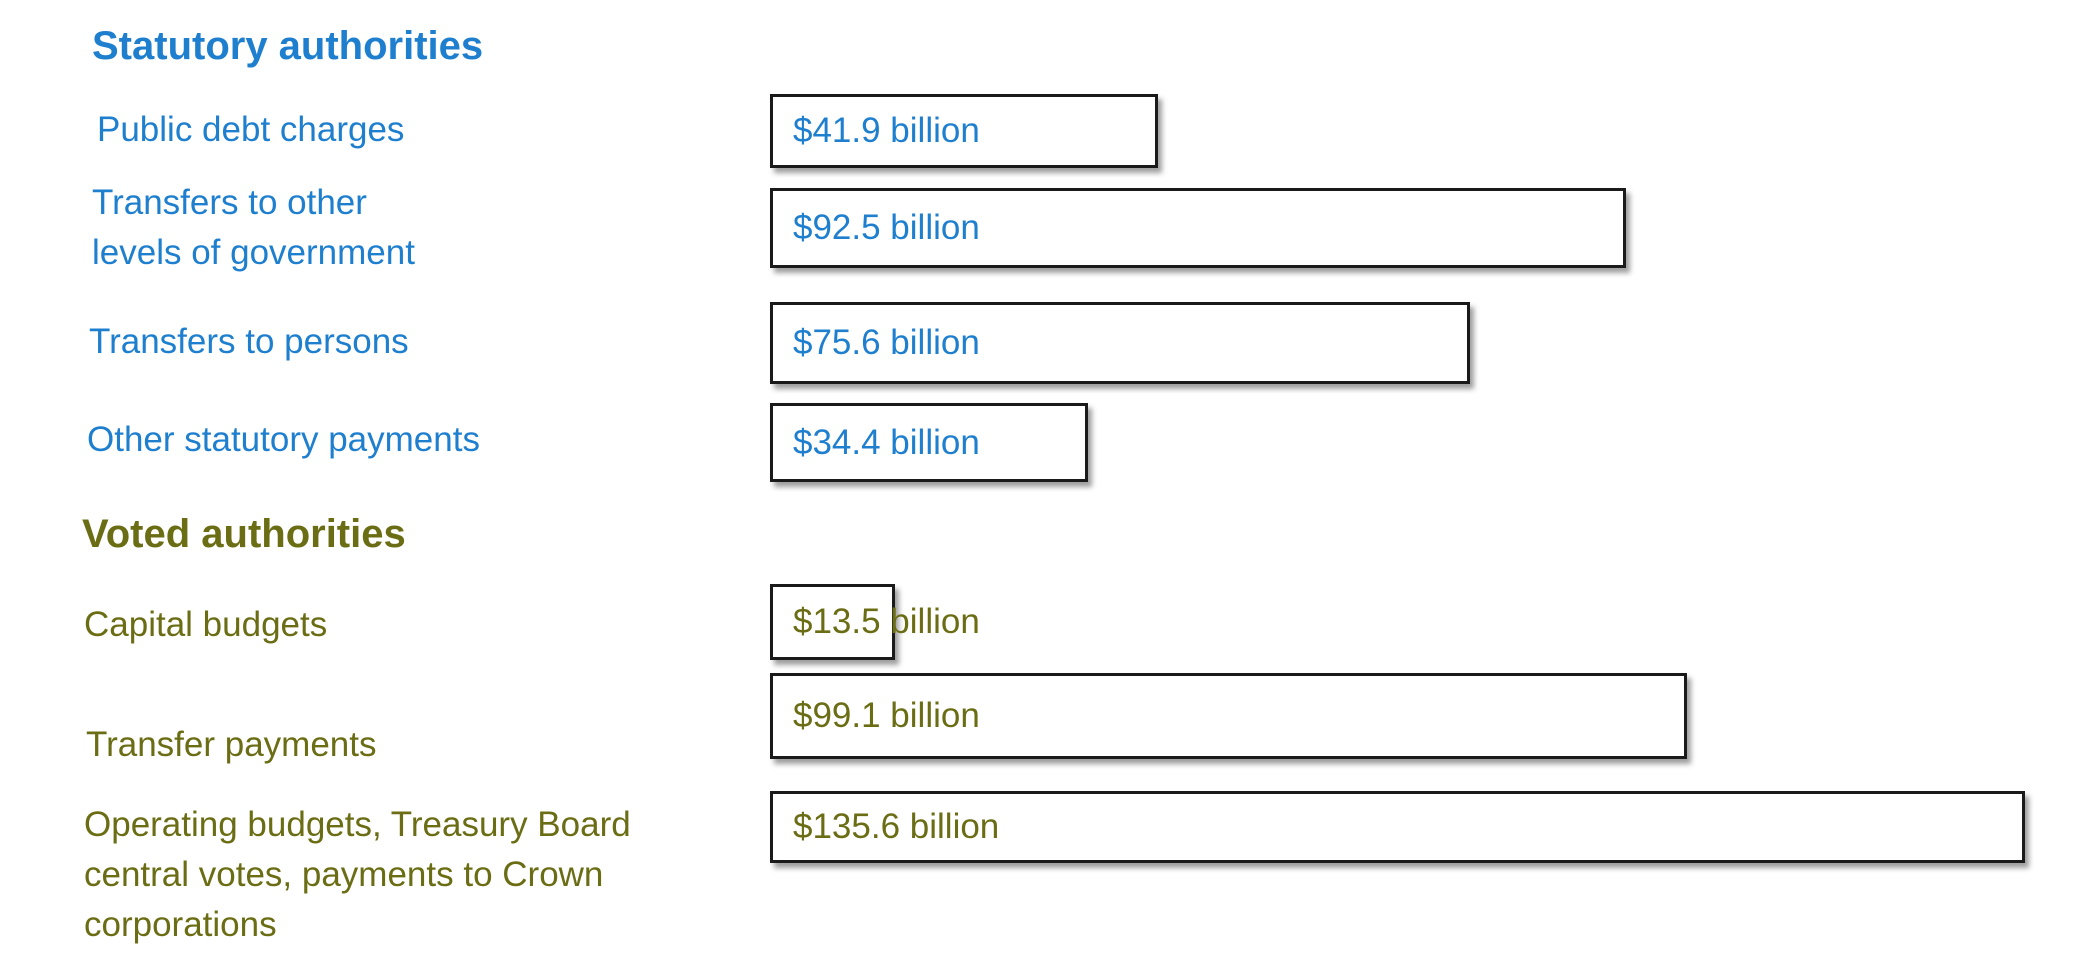 The width and height of the screenshot is (2100, 977). I want to click on bar: $75.6 billion, so click(1120, 343).